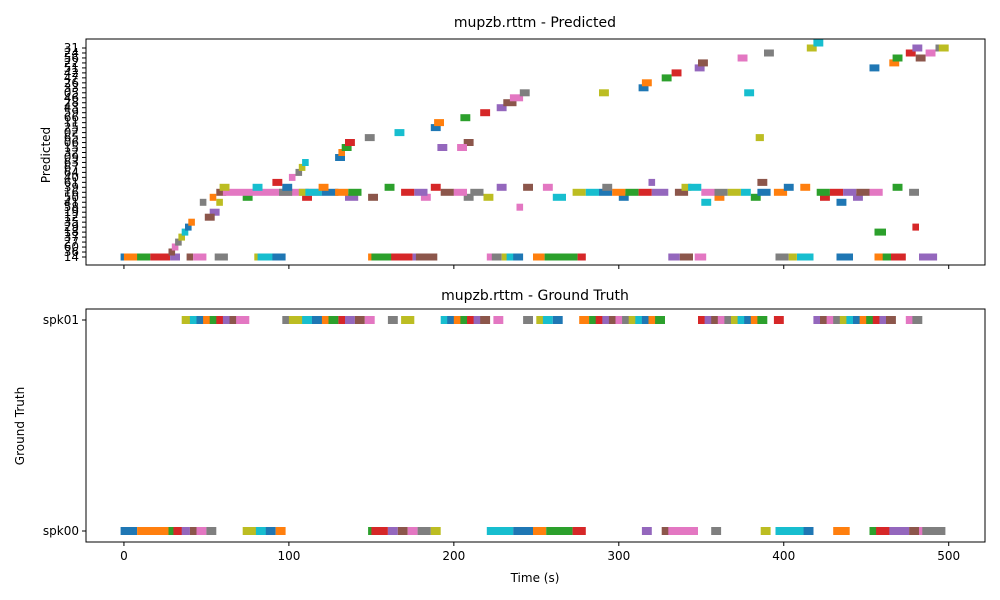  Describe the element at coordinates (71, 53) in the screenshot. I see `predicted-ytick-label: 24` at that location.